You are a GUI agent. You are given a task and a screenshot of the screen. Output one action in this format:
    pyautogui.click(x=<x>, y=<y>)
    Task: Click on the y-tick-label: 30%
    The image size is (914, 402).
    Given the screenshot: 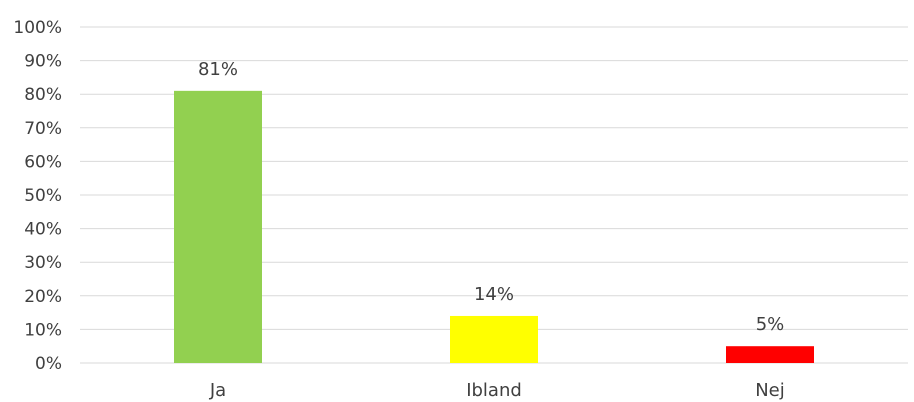 What is the action you would take?
    pyautogui.click(x=43, y=263)
    